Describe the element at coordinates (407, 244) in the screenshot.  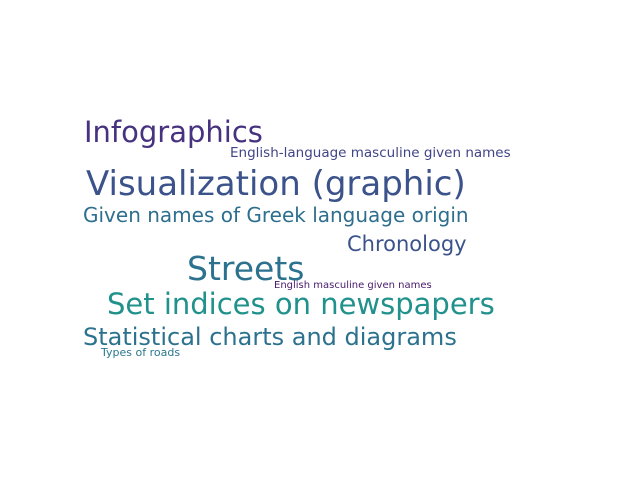
I see `word-chronology: Chronology` at that location.